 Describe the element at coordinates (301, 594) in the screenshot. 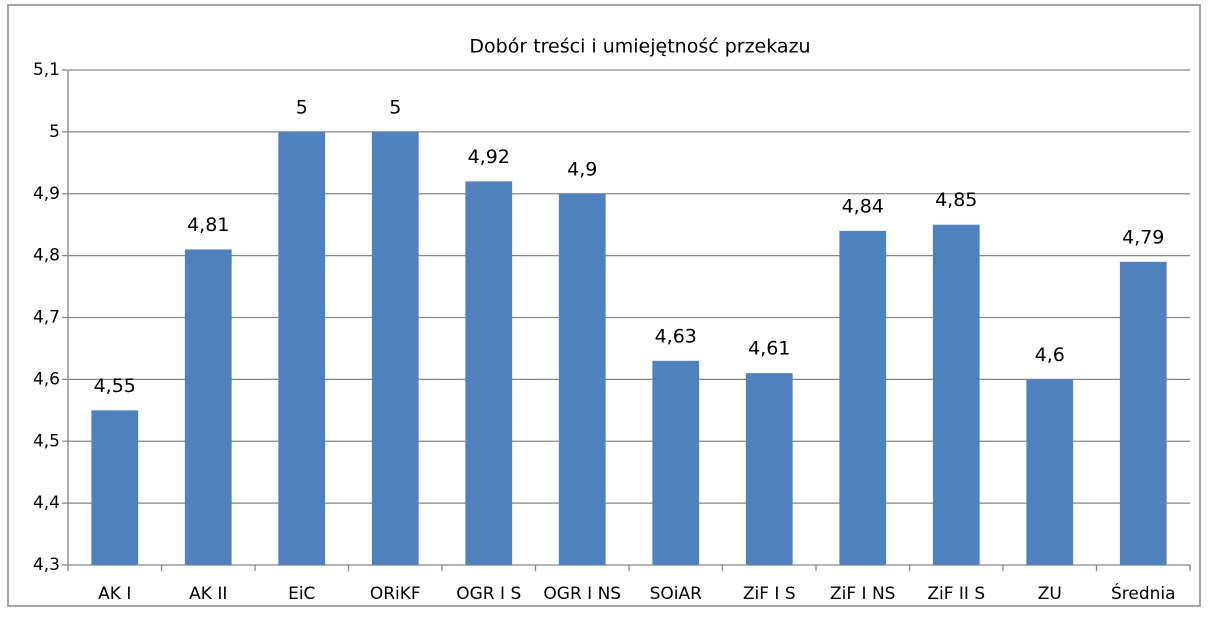

I see `x-tick-label: EiC` at that location.